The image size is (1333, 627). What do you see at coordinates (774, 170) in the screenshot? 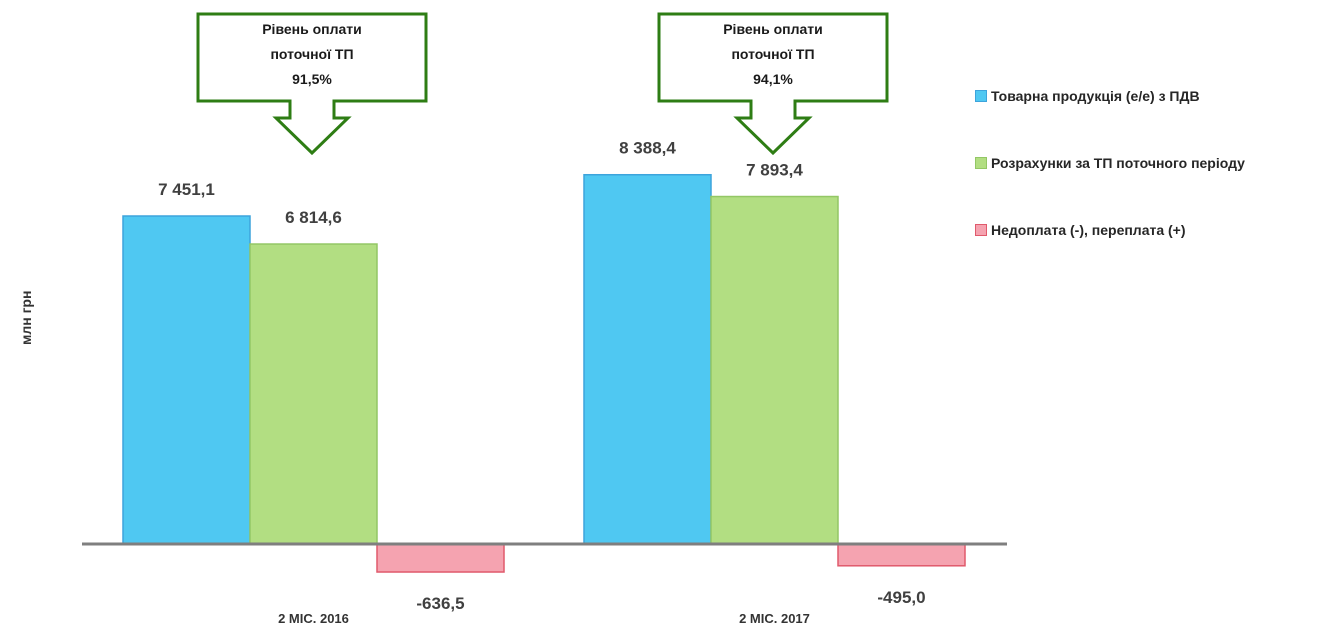
I see `data-label: 7 893,4` at bounding box center [774, 170].